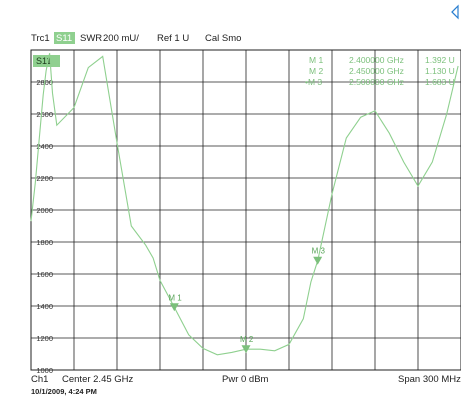 The width and height of the screenshot is (461, 396). I want to click on marker-2-value: 1.130 U, so click(440, 71).